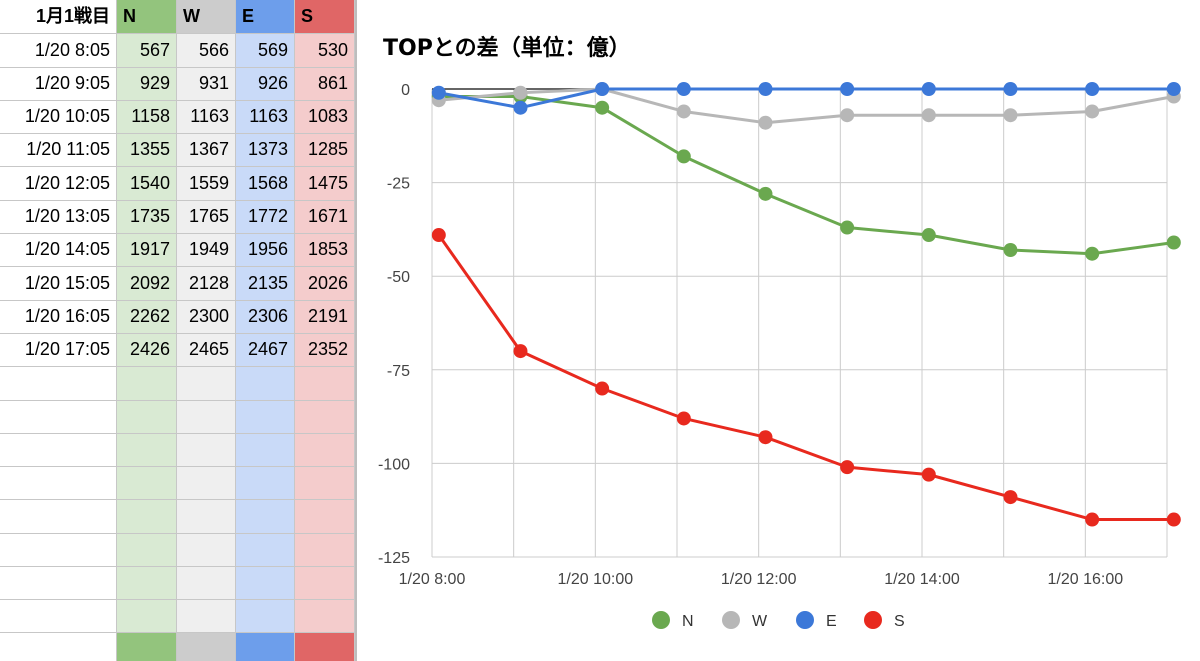 The width and height of the screenshot is (1200, 661). Describe the element at coordinates (58, 17) in the screenshot. I see `header-cell-time: 1月1戦目` at that location.